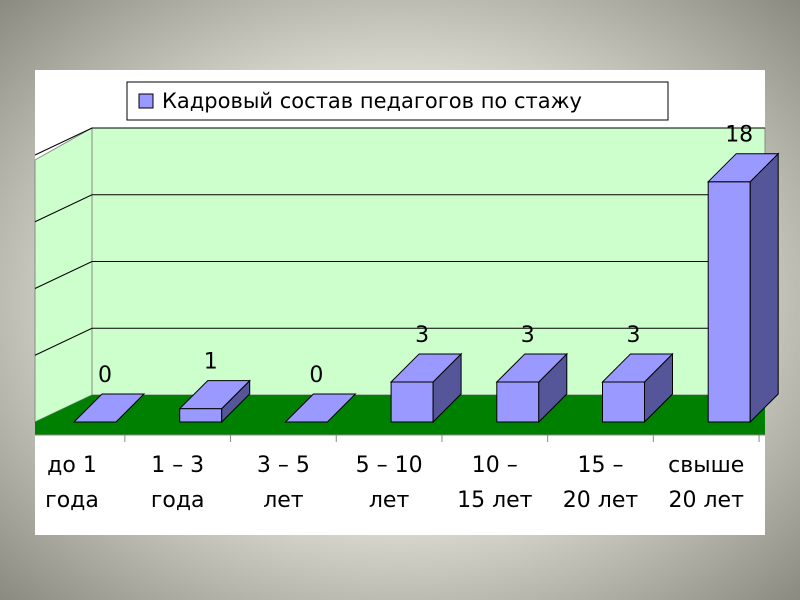  What do you see at coordinates (495, 465) in the screenshot?
I see `x-tick-label: 10 –` at bounding box center [495, 465].